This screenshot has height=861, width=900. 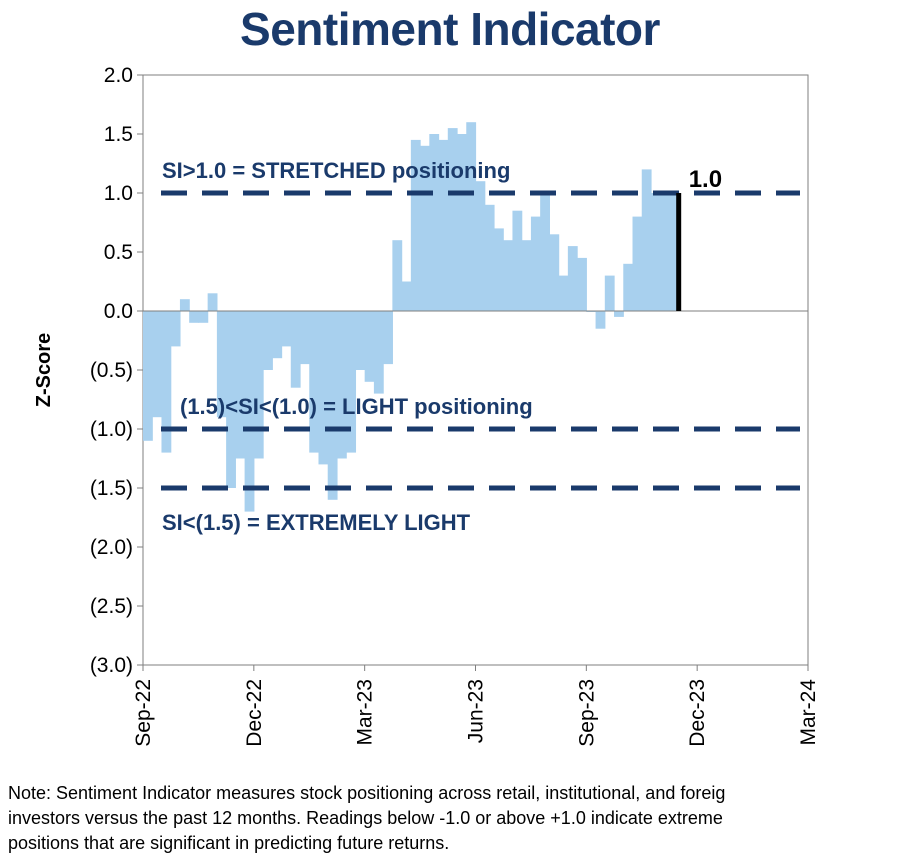 What do you see at coordinates (118, 252) in the screenshot?
I see `y-tick-label: 0.5` at bounding box center [118, 252].